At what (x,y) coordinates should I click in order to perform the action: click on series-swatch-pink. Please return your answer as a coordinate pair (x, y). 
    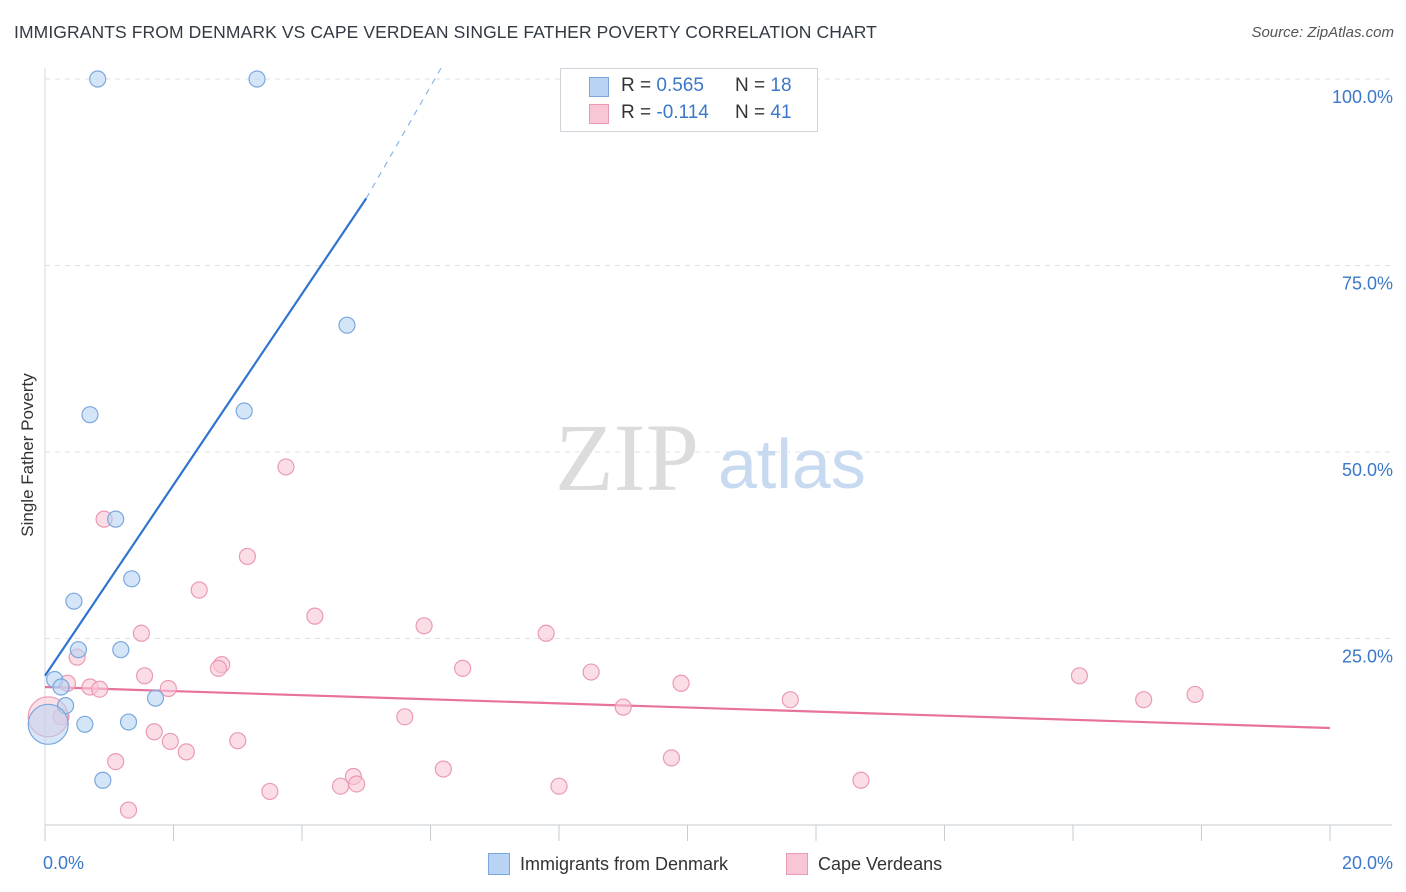
    Looking at the image, I should click on (797, 864).